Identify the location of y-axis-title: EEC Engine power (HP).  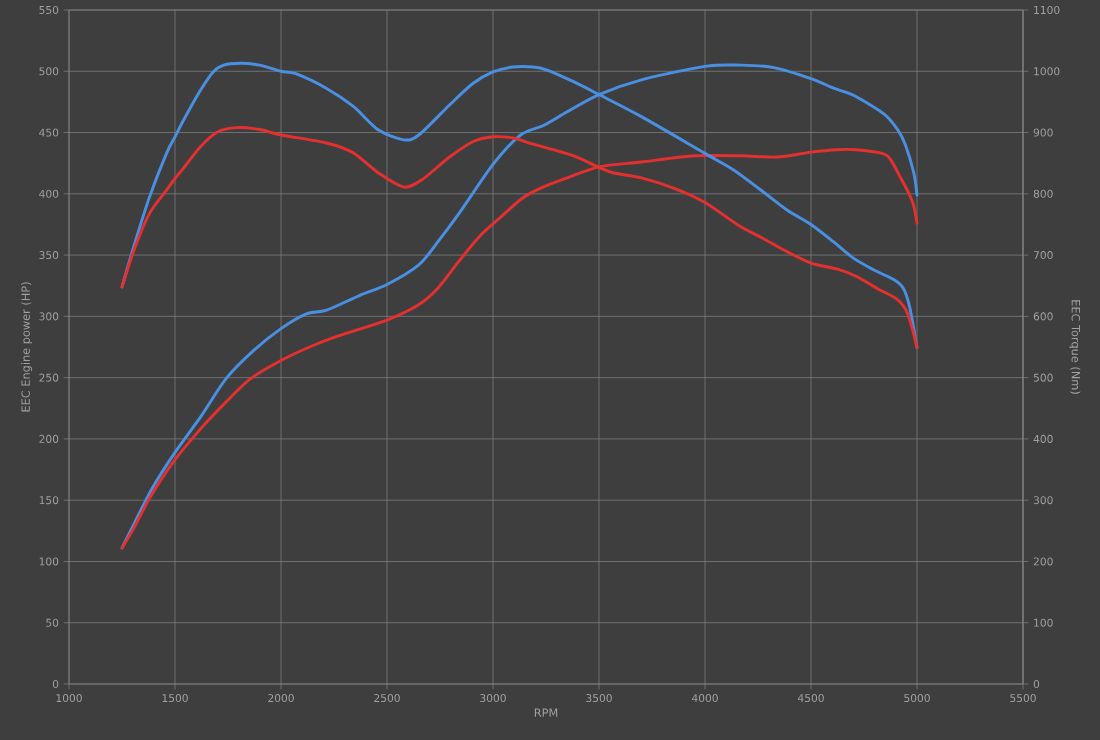
(27, 347).